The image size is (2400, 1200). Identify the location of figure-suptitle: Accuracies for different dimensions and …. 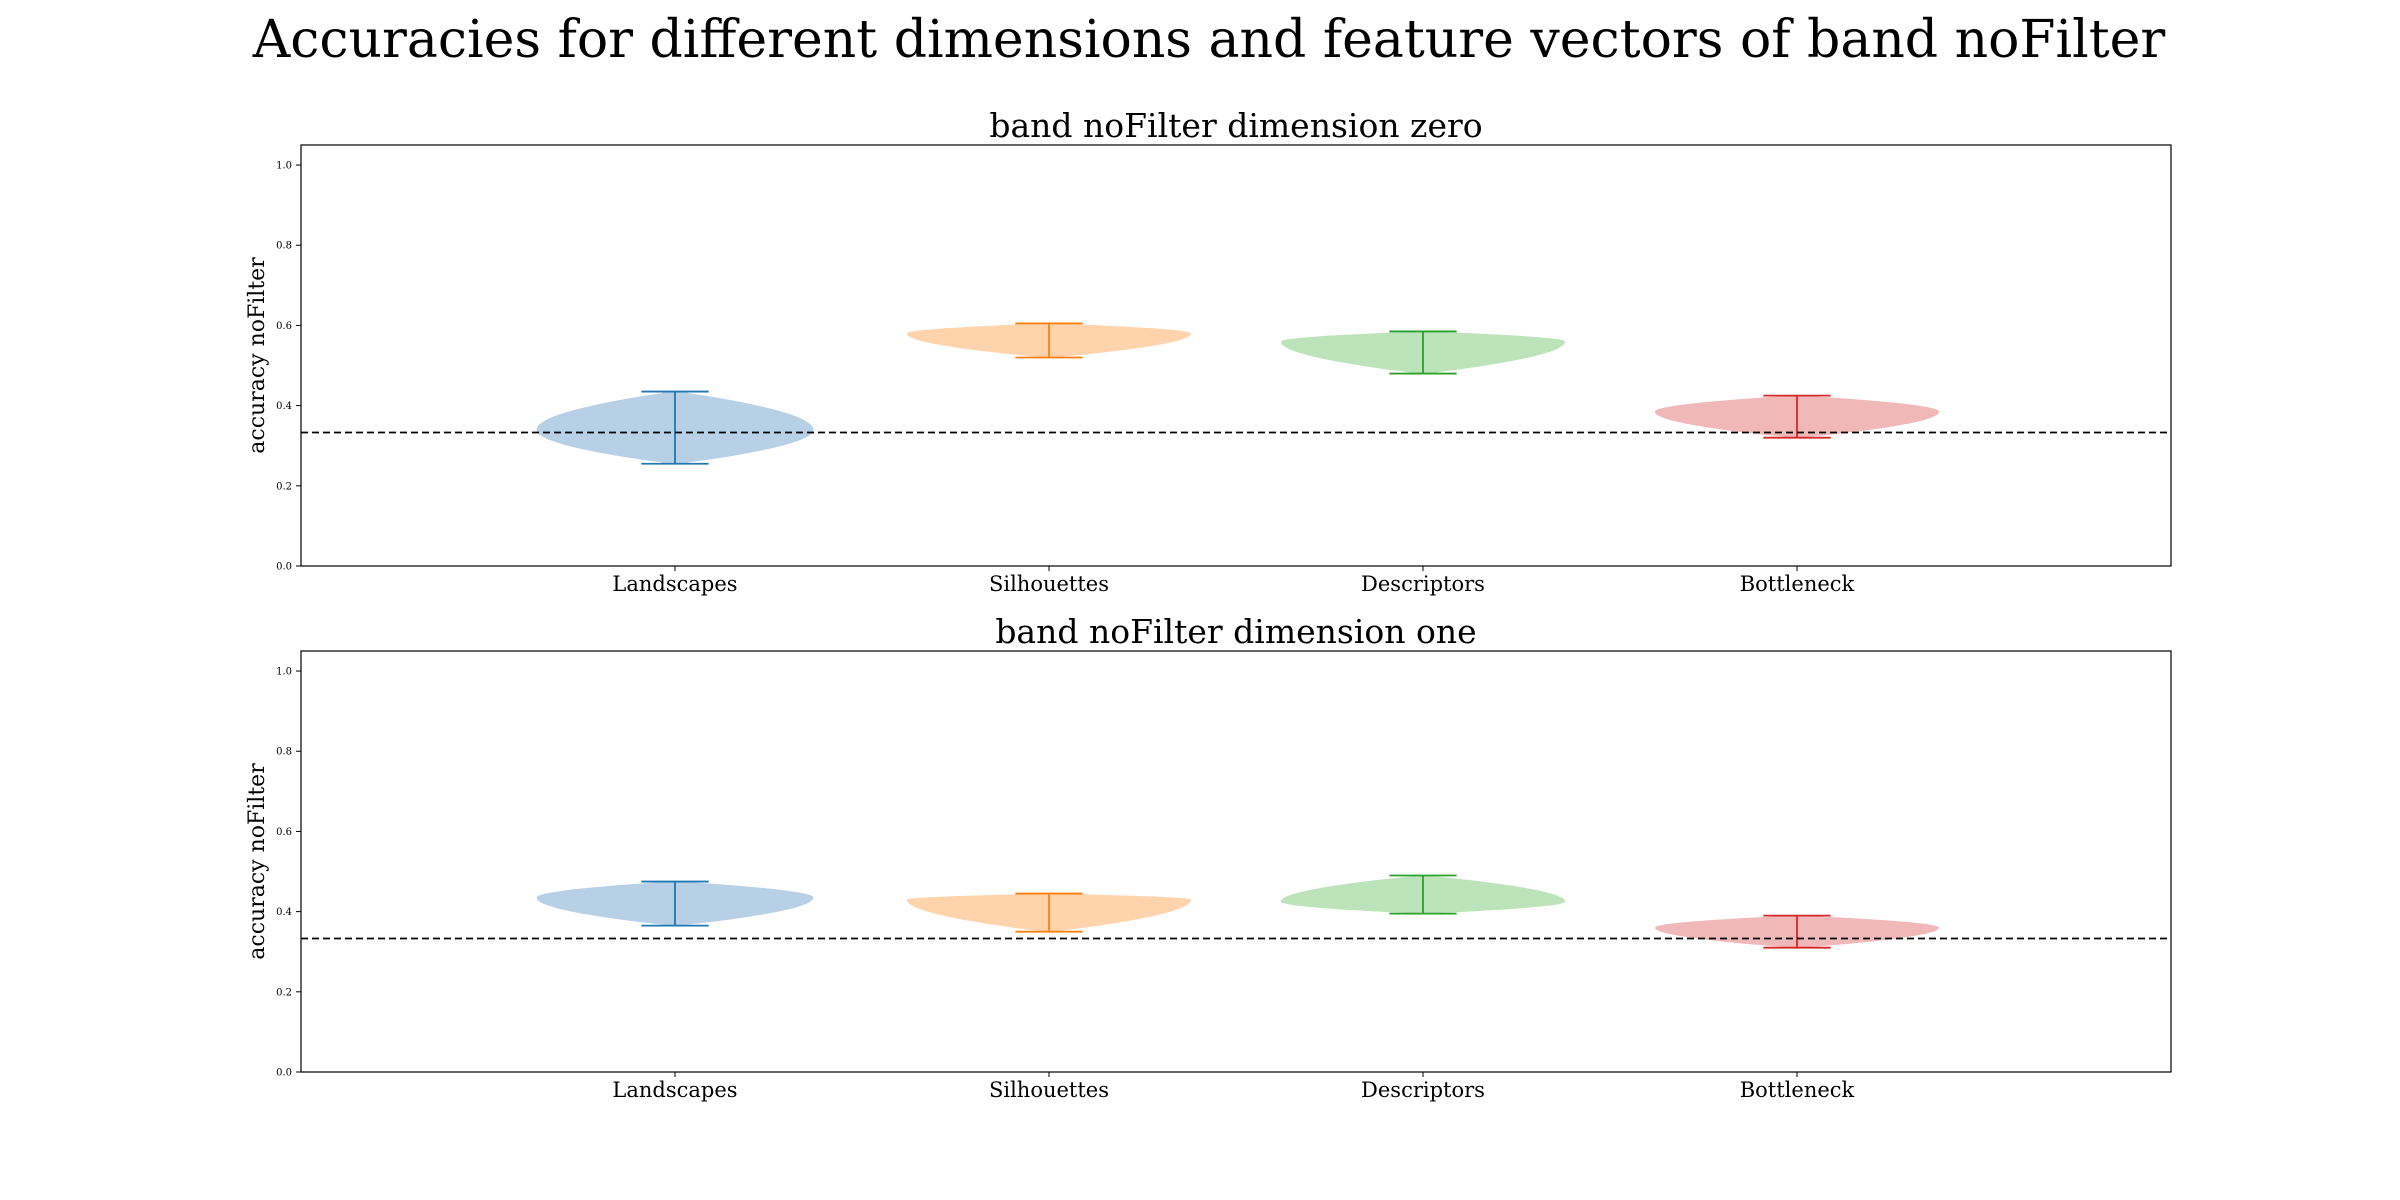
(1209, 40).